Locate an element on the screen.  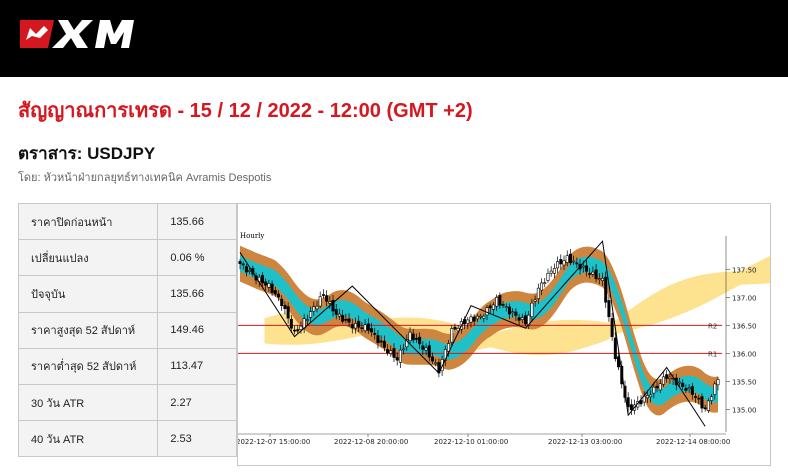
x-tick-label: 2022-12-10 01:00:00 is located at coordinates (471, 442).